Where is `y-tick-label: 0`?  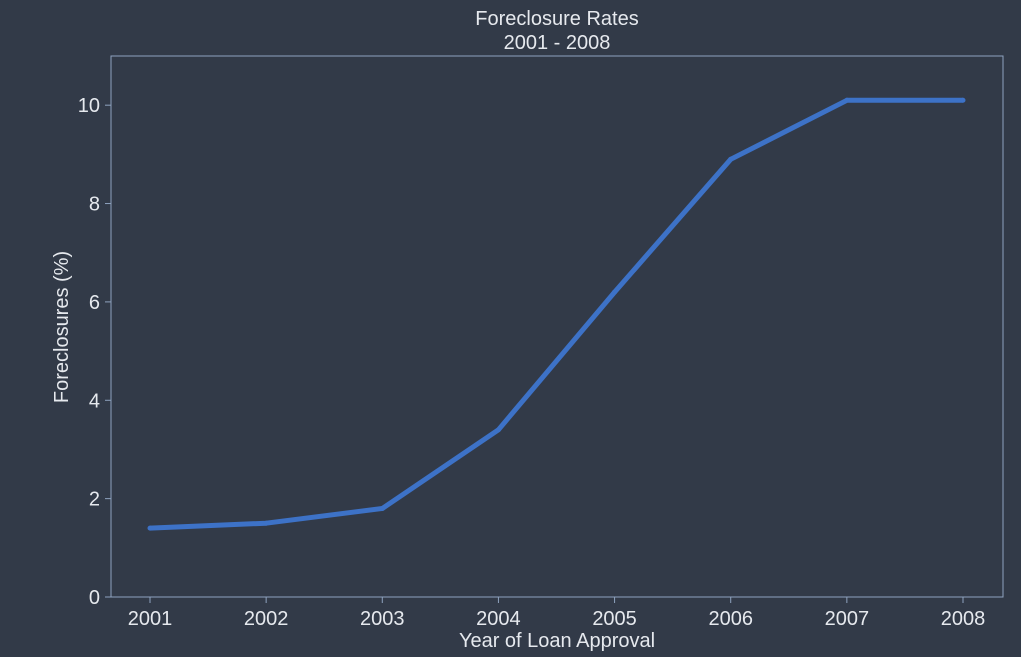 y-tick-label: 0 is located at coordinates (94, 598).